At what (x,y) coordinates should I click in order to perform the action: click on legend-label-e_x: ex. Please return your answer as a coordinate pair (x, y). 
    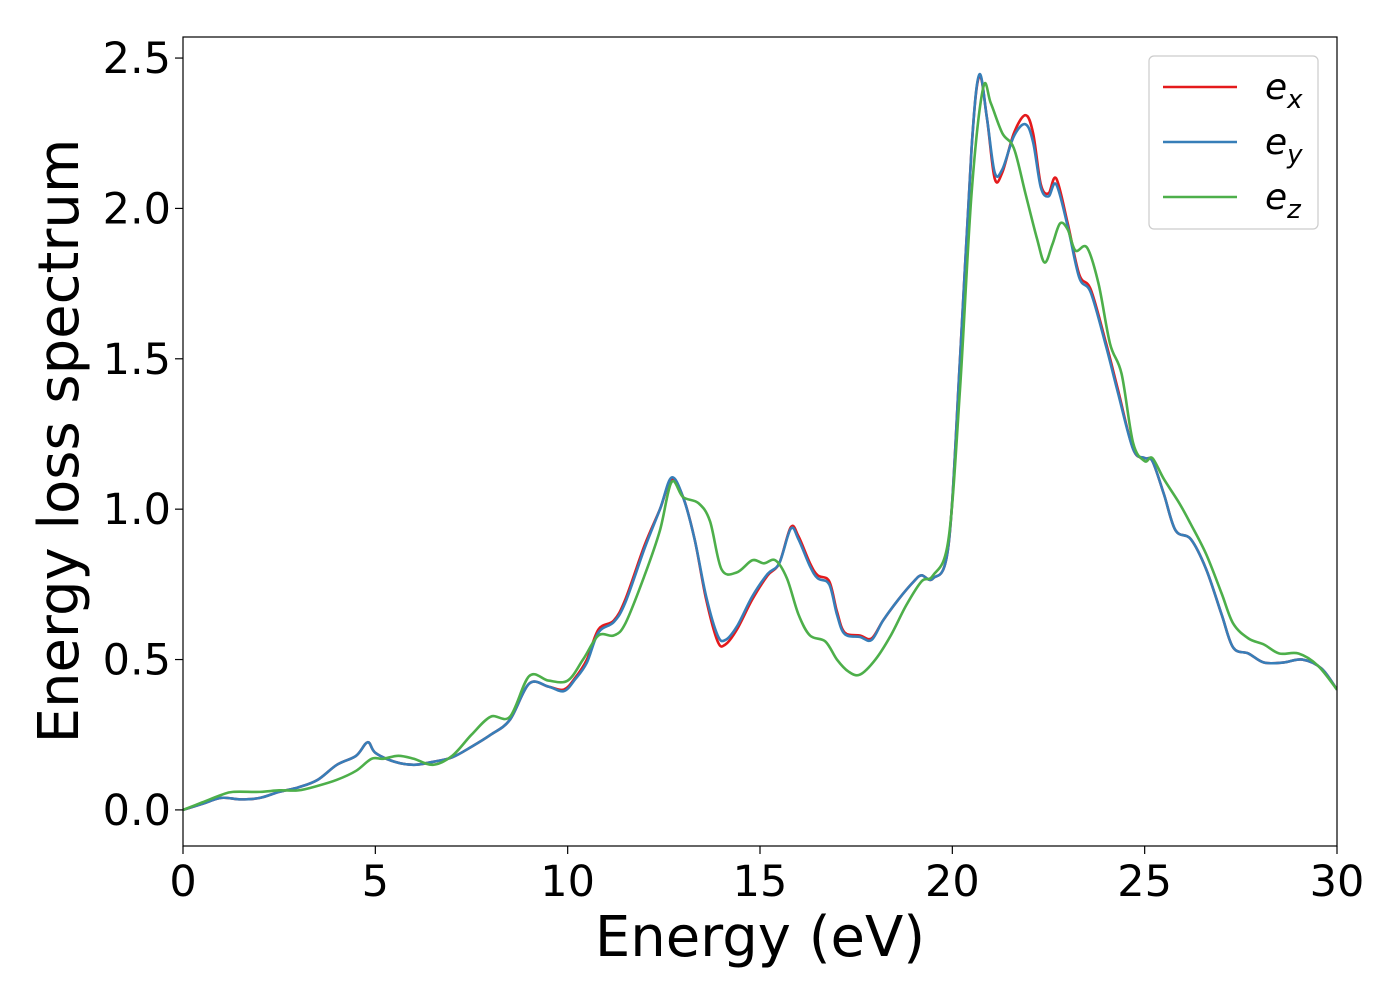
    Looking at the image, I should click on (1284, 91).